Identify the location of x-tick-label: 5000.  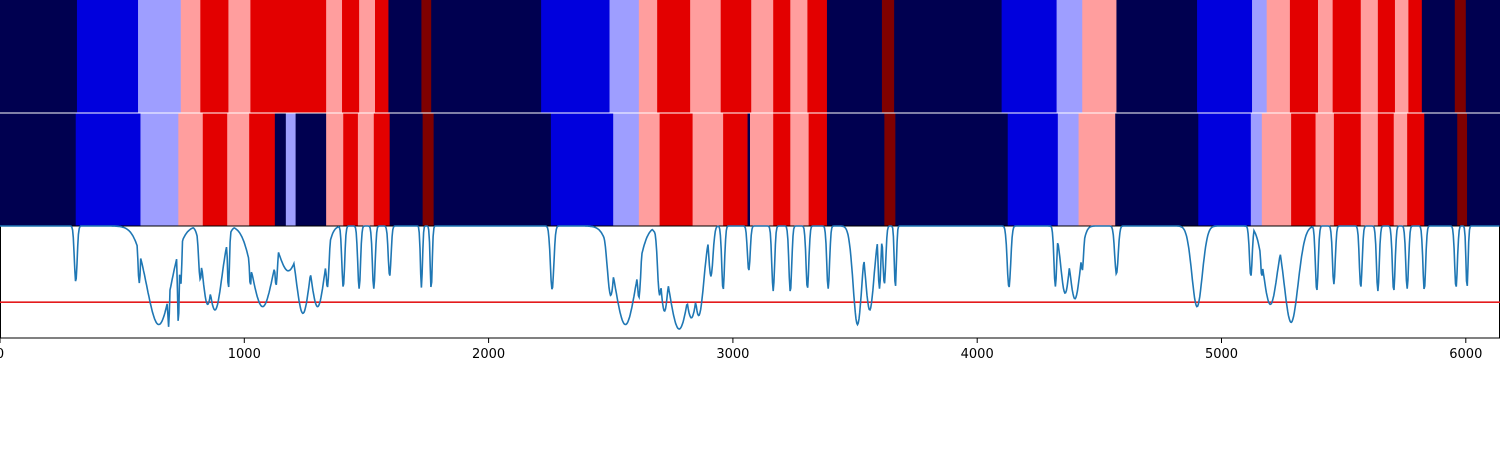
(1221, 354).